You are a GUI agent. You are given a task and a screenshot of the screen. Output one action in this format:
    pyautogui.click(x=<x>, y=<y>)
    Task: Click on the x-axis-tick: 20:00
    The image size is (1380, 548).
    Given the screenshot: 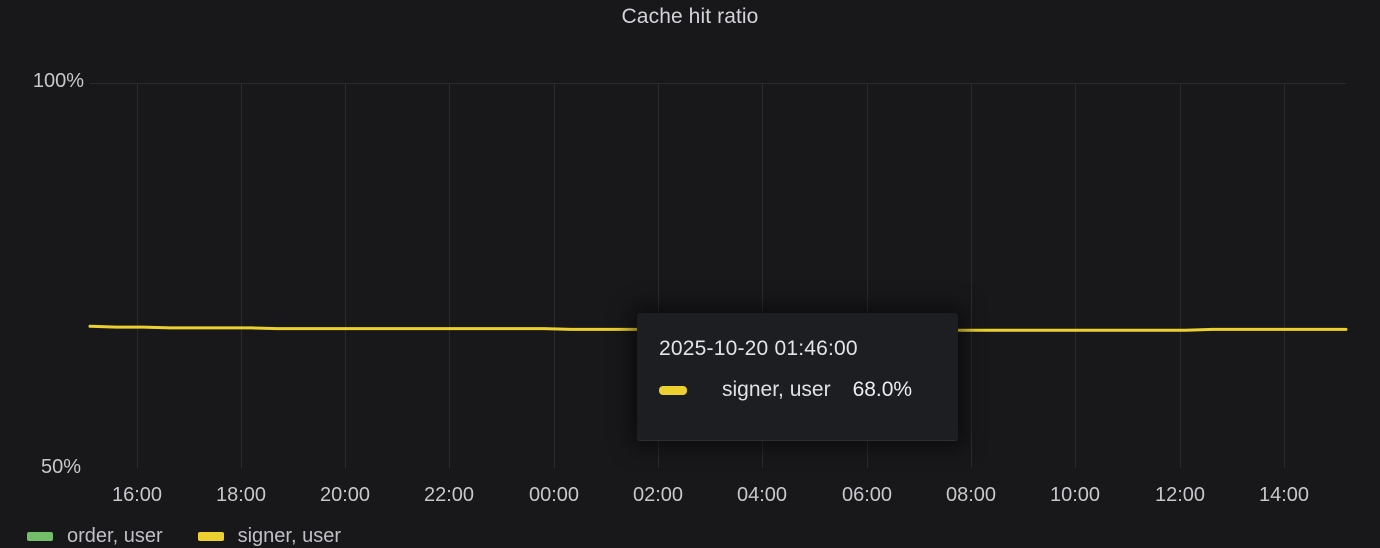 What is the action you would take?
    pyautogui.click(x=345, y=495)
    